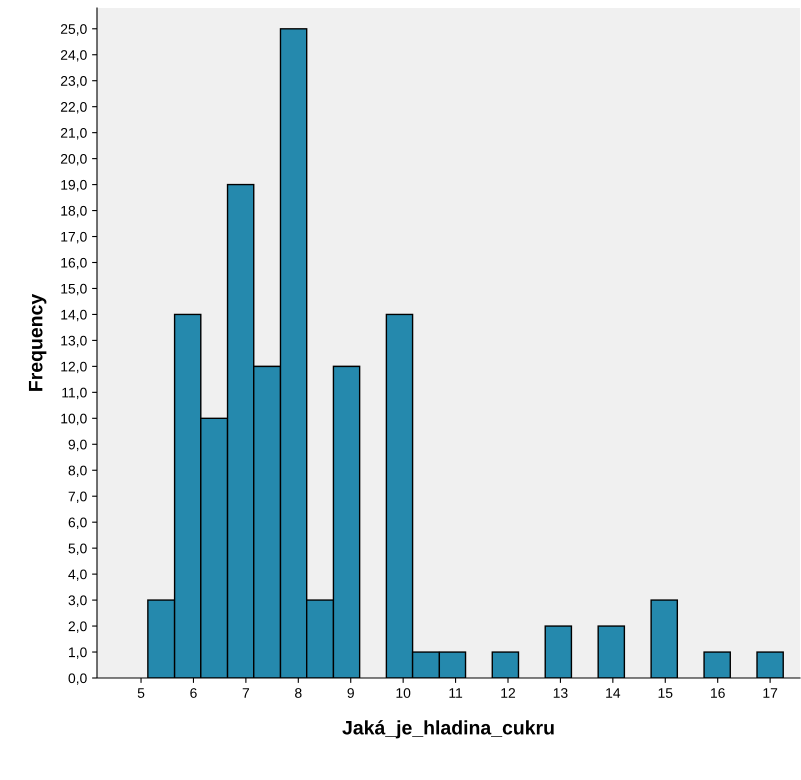 Image resolution: width=801 pixels, height=780 pixels. I want to click on y-tick-label: 17,0, so click(74, 238).